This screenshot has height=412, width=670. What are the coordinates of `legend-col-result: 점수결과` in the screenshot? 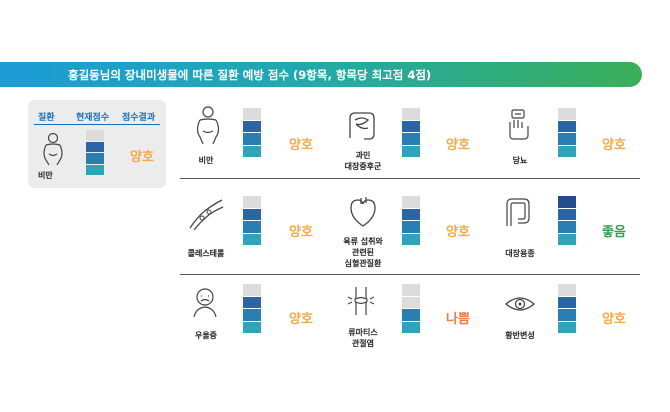 It's located at (139, 118).